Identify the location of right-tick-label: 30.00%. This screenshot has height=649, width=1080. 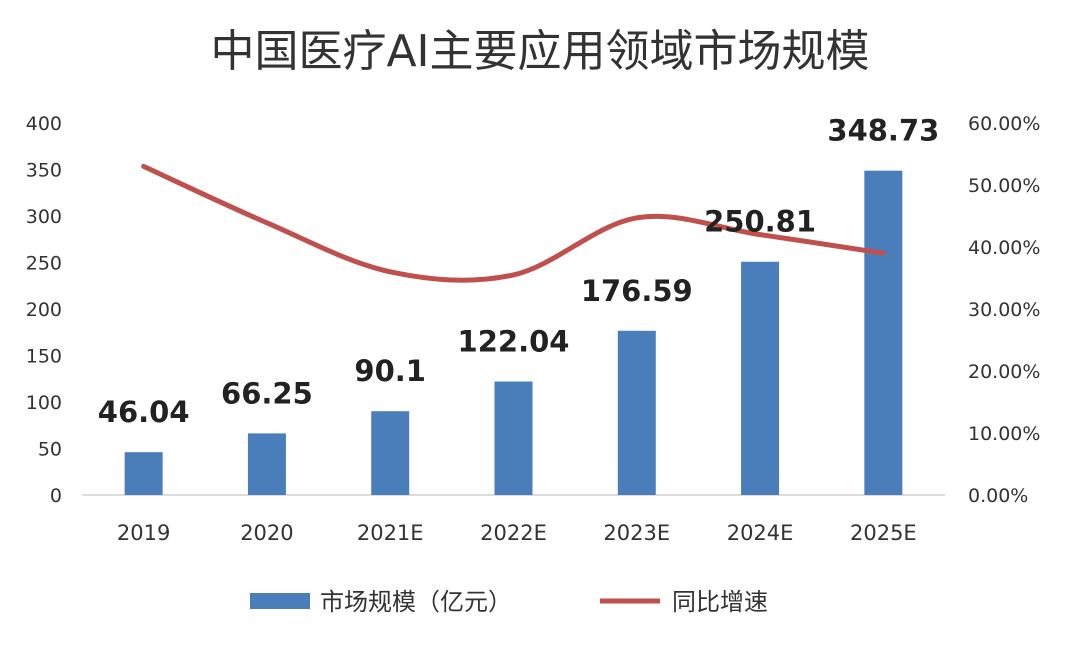
(1004, 310).